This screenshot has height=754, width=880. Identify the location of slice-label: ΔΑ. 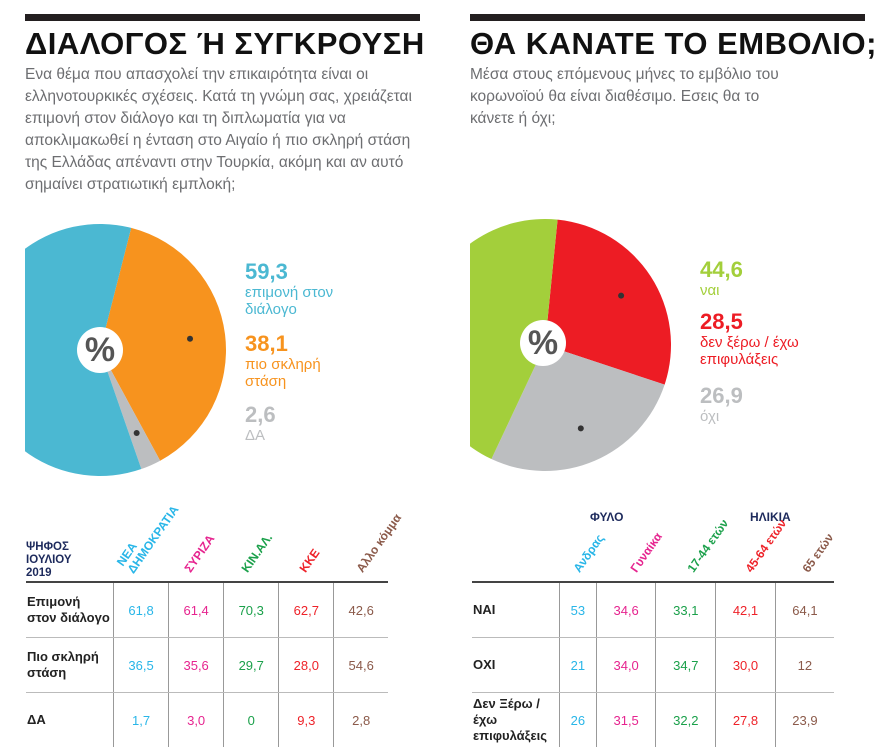
(255, 435).